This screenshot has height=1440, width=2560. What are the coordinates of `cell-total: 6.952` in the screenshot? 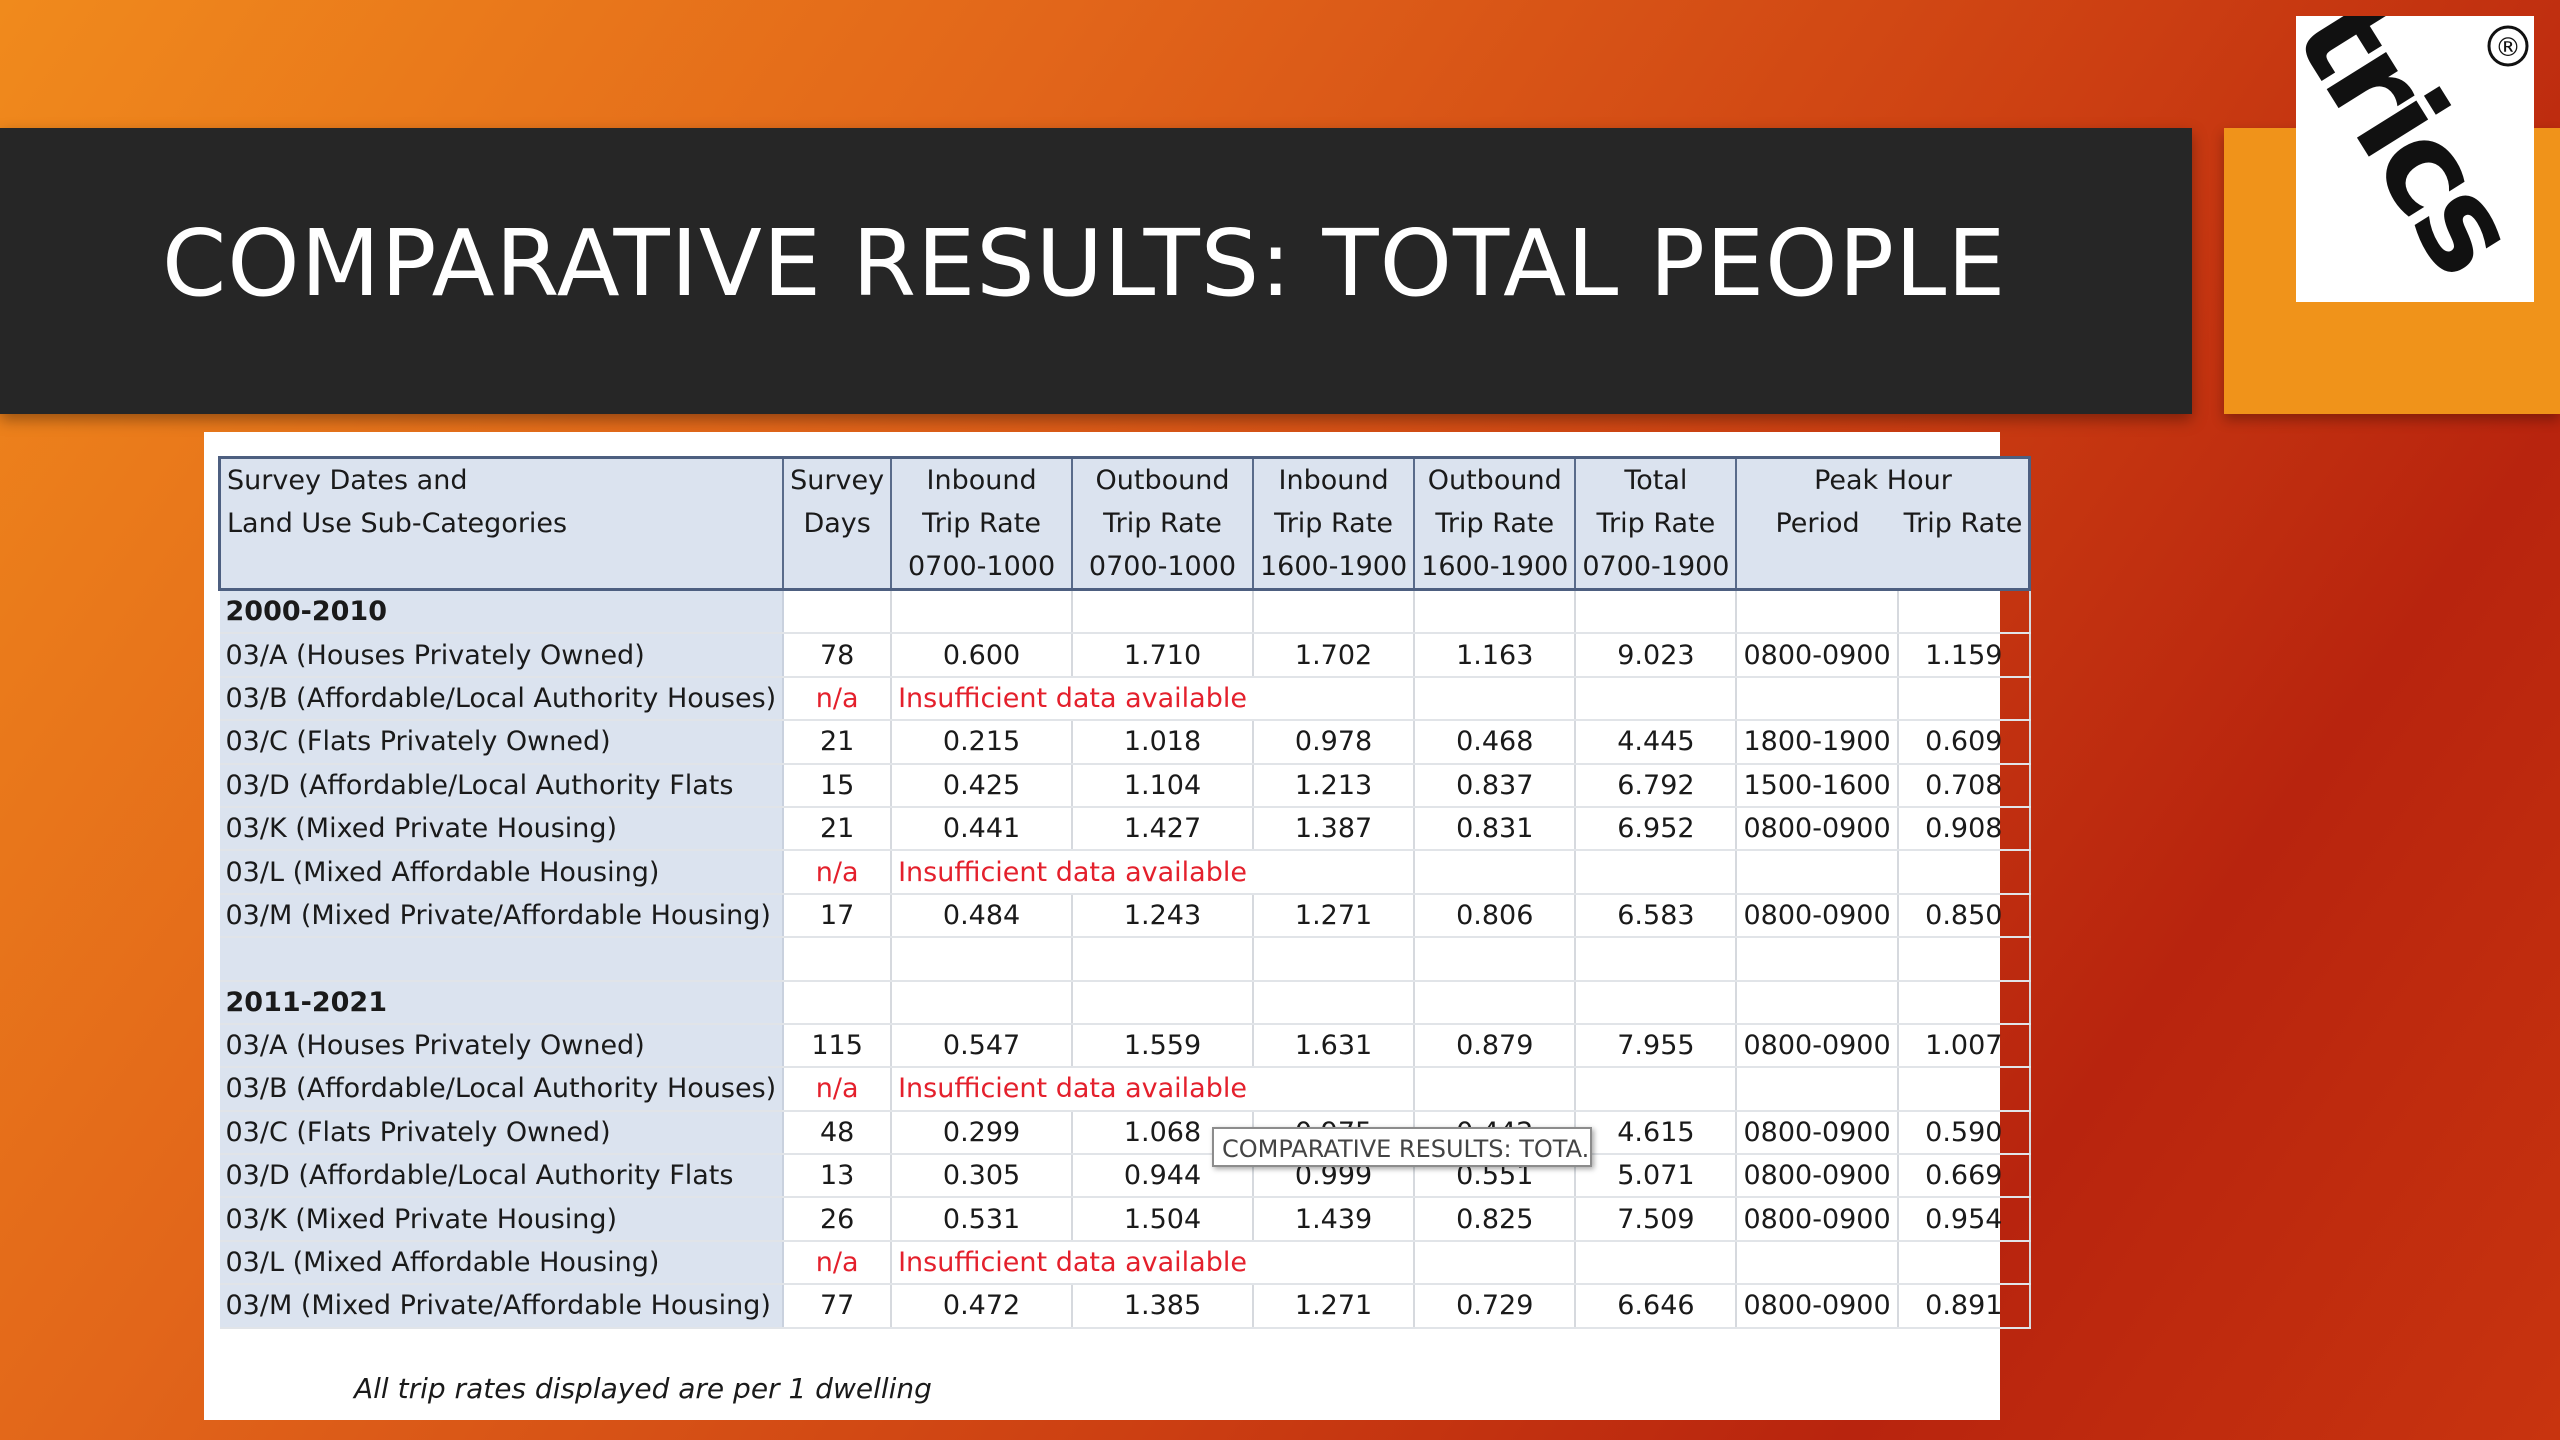 It's located at (1656, 829).